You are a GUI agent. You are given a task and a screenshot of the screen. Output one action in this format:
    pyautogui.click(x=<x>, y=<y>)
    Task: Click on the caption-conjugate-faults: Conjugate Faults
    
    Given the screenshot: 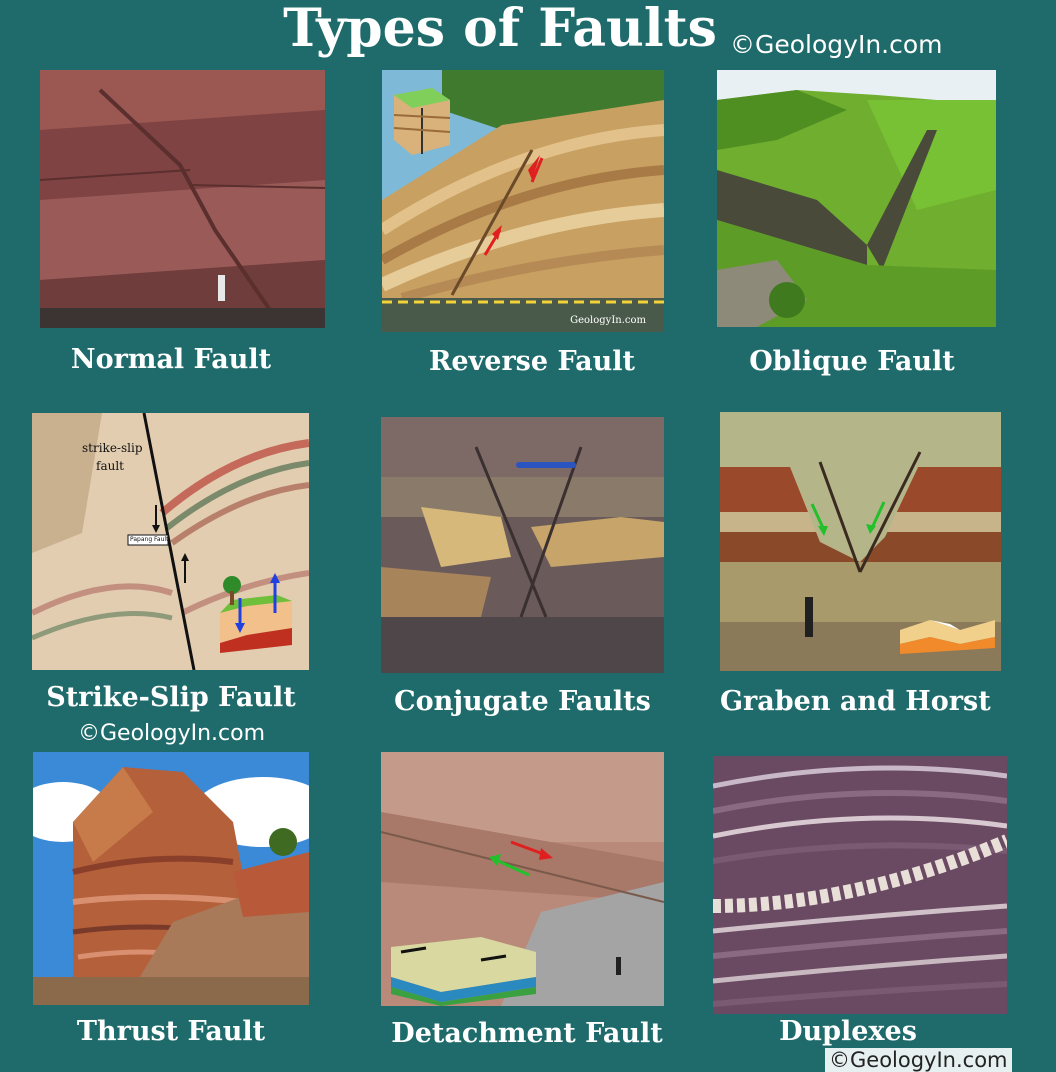 What is the action you would take?
    pyautogui.click(x=522, y=701)
    